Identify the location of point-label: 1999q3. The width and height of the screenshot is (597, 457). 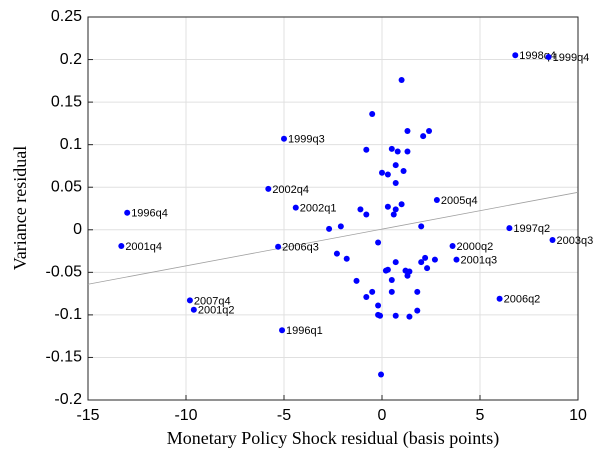
(306, 140).